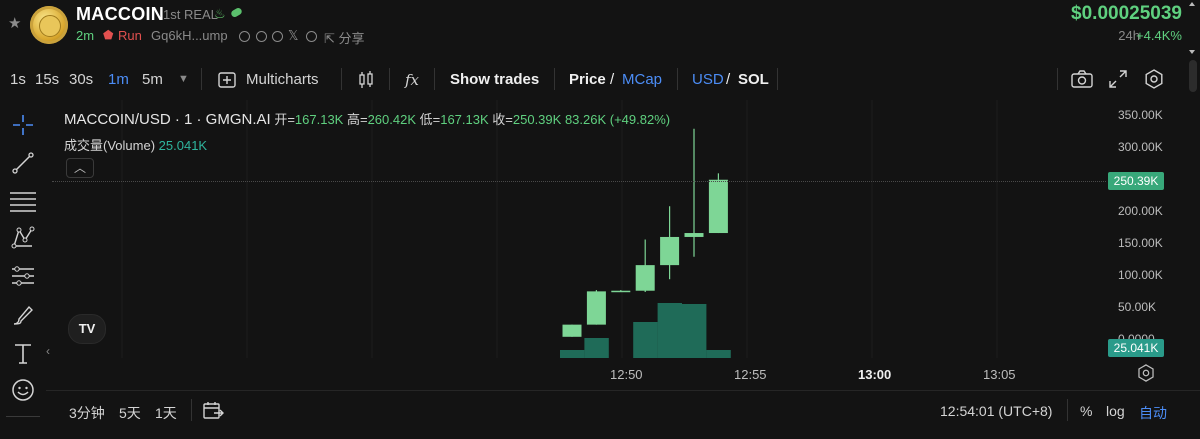  I want to click on drawing-toolbar, so click(23, 265).